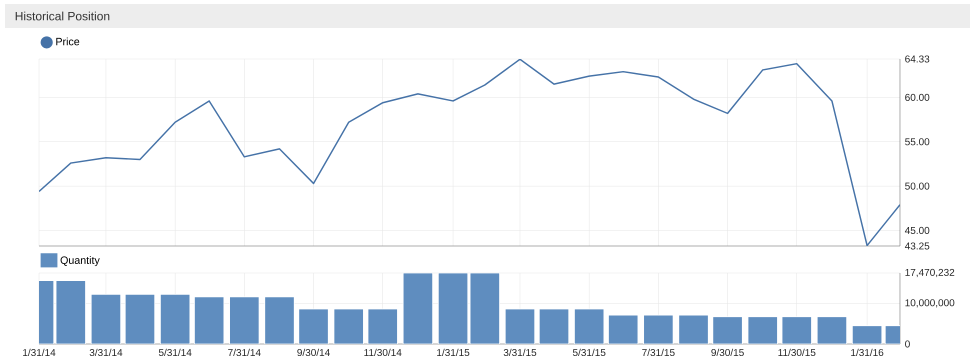  What do you see at coordinates (175, 352) in the screenshot?
I see `x-tick-label: 5/31/14` at bounding box center [175, 352].